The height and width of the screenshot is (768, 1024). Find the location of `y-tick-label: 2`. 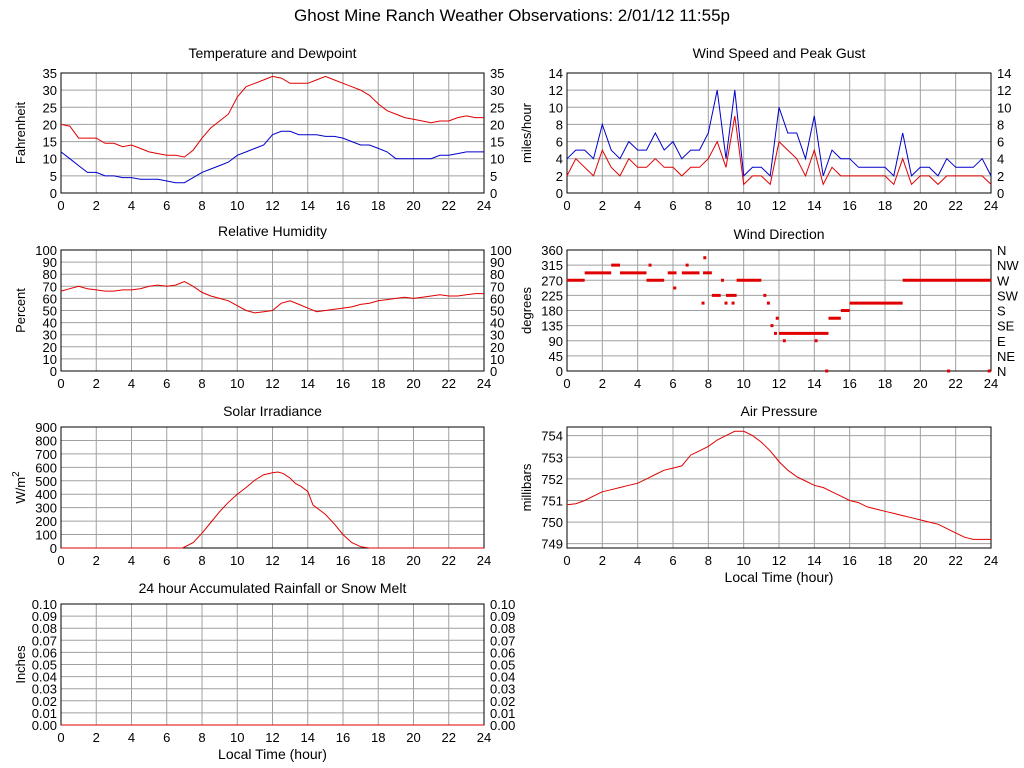

y-tick-label: 2 is located at coordinates (559, 176).